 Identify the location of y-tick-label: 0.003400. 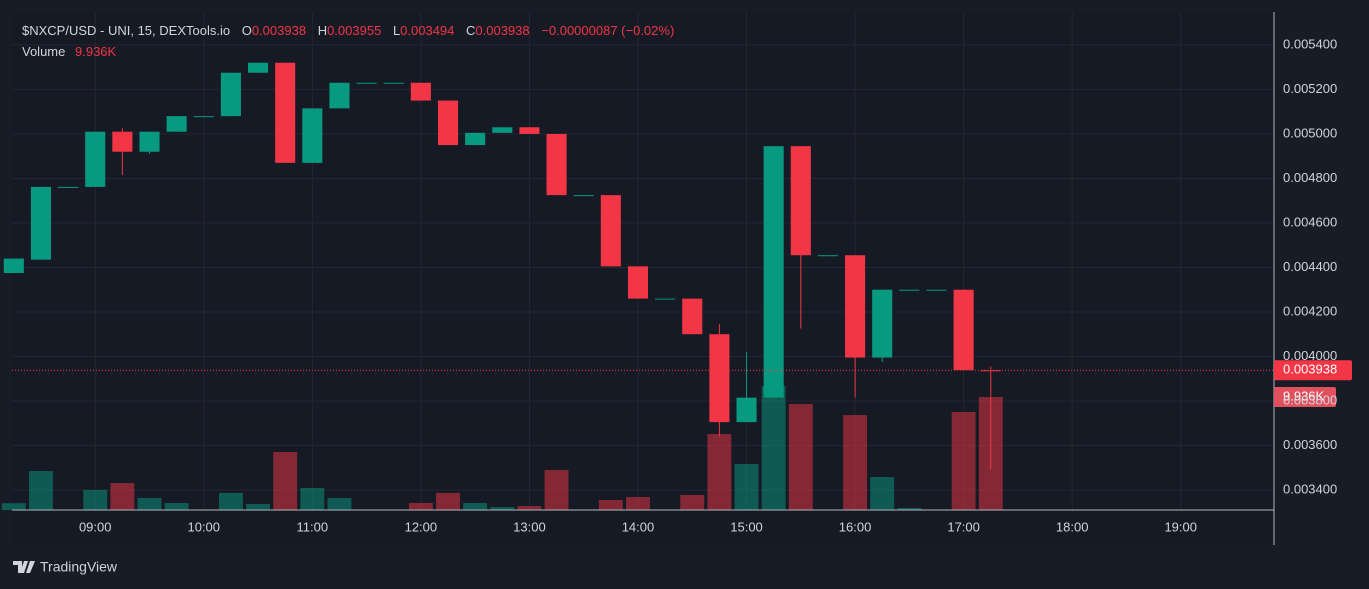
(1310, 488).